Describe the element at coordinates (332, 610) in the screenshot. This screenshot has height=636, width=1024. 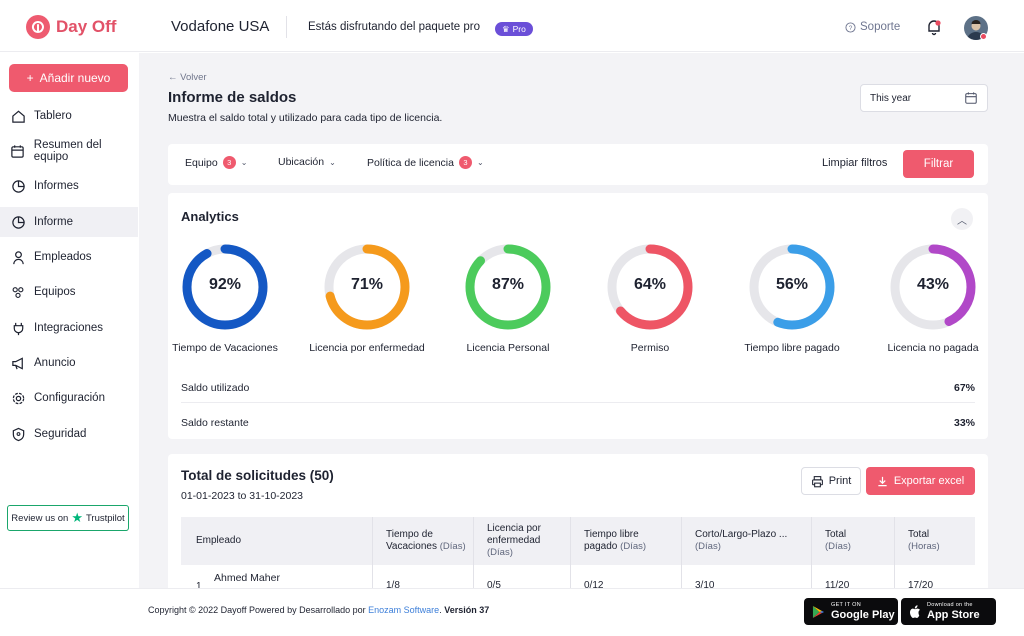
I see `developed-label: Desarrollado por` at that location.